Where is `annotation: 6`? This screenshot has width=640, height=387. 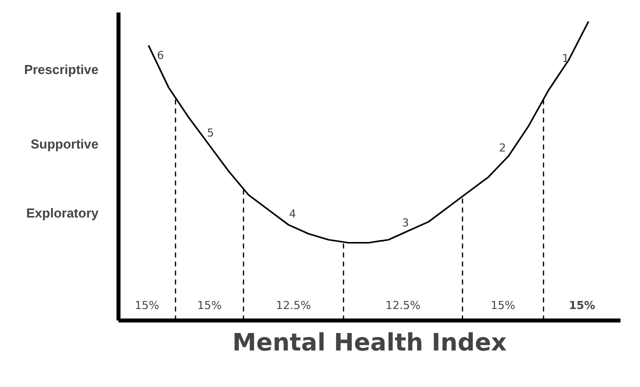
annotation: 6 is located at coordinates (160, 55).